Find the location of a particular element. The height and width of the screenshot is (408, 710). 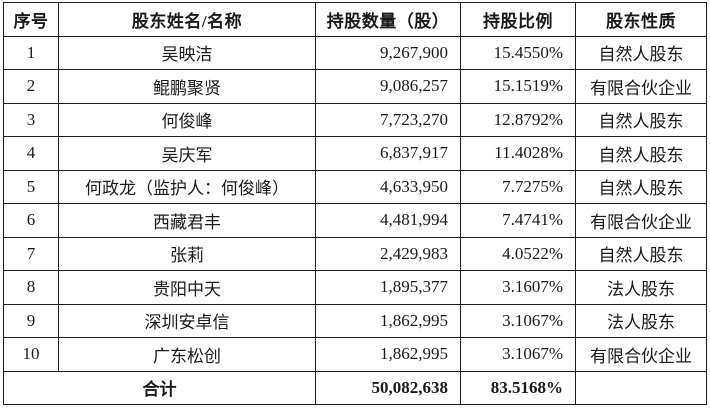

table-row: 6 西藏君丰 4,481,994 7.4741% 有限合伙企业 is located at coordinates (355, 220).